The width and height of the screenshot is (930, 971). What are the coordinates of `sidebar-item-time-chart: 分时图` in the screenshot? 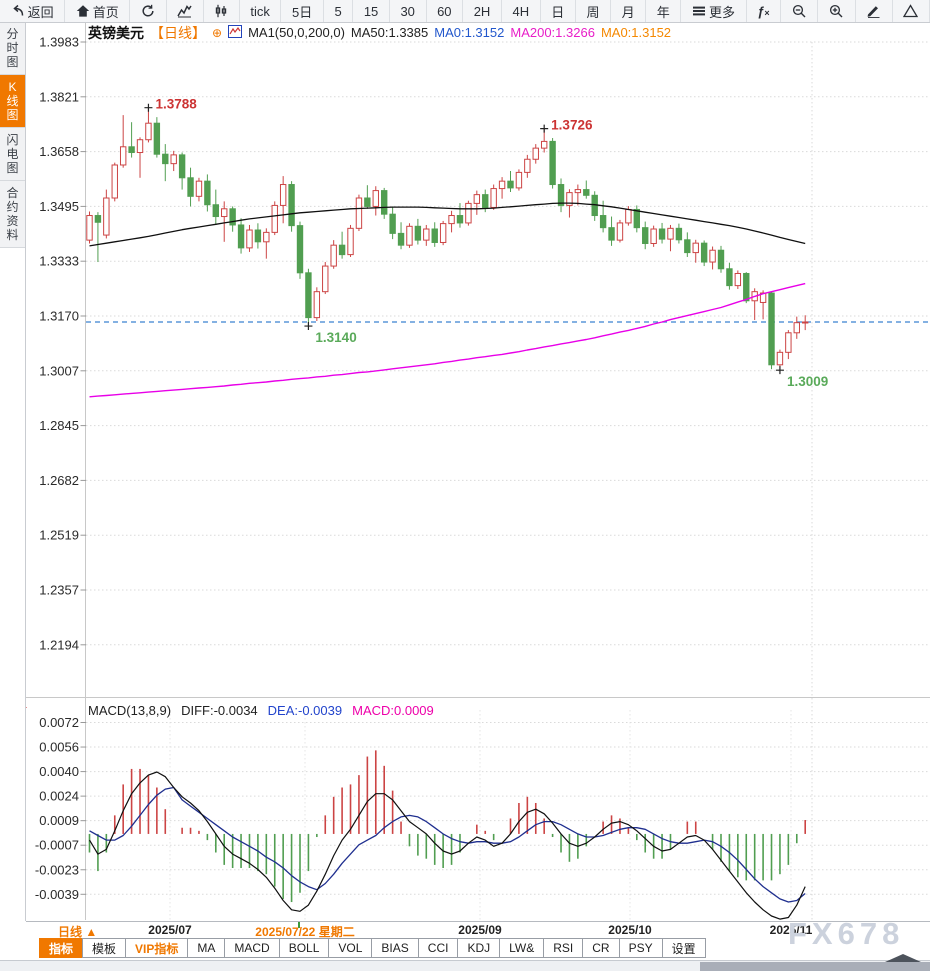 It's located at (12, 48).